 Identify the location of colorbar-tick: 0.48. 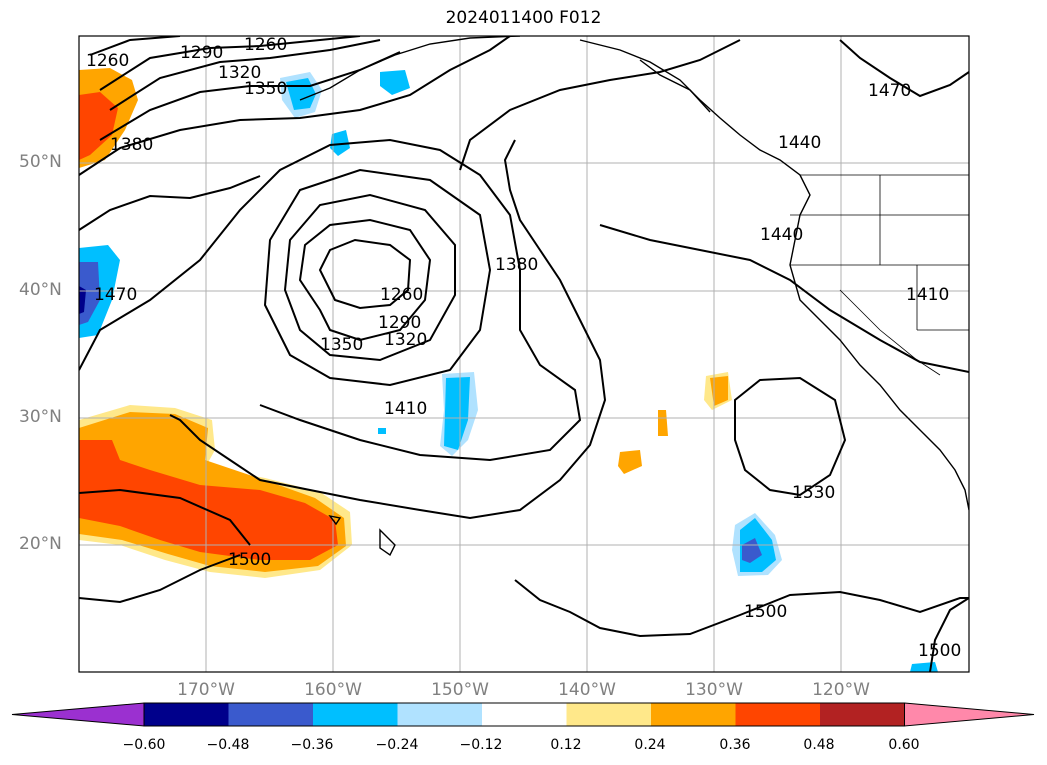
(819, 745).